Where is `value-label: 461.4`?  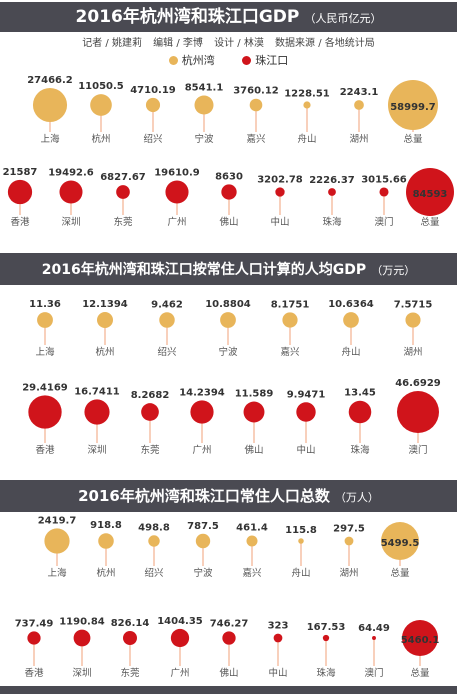 value-label: 461.4 is located at coordinates (252, 527).